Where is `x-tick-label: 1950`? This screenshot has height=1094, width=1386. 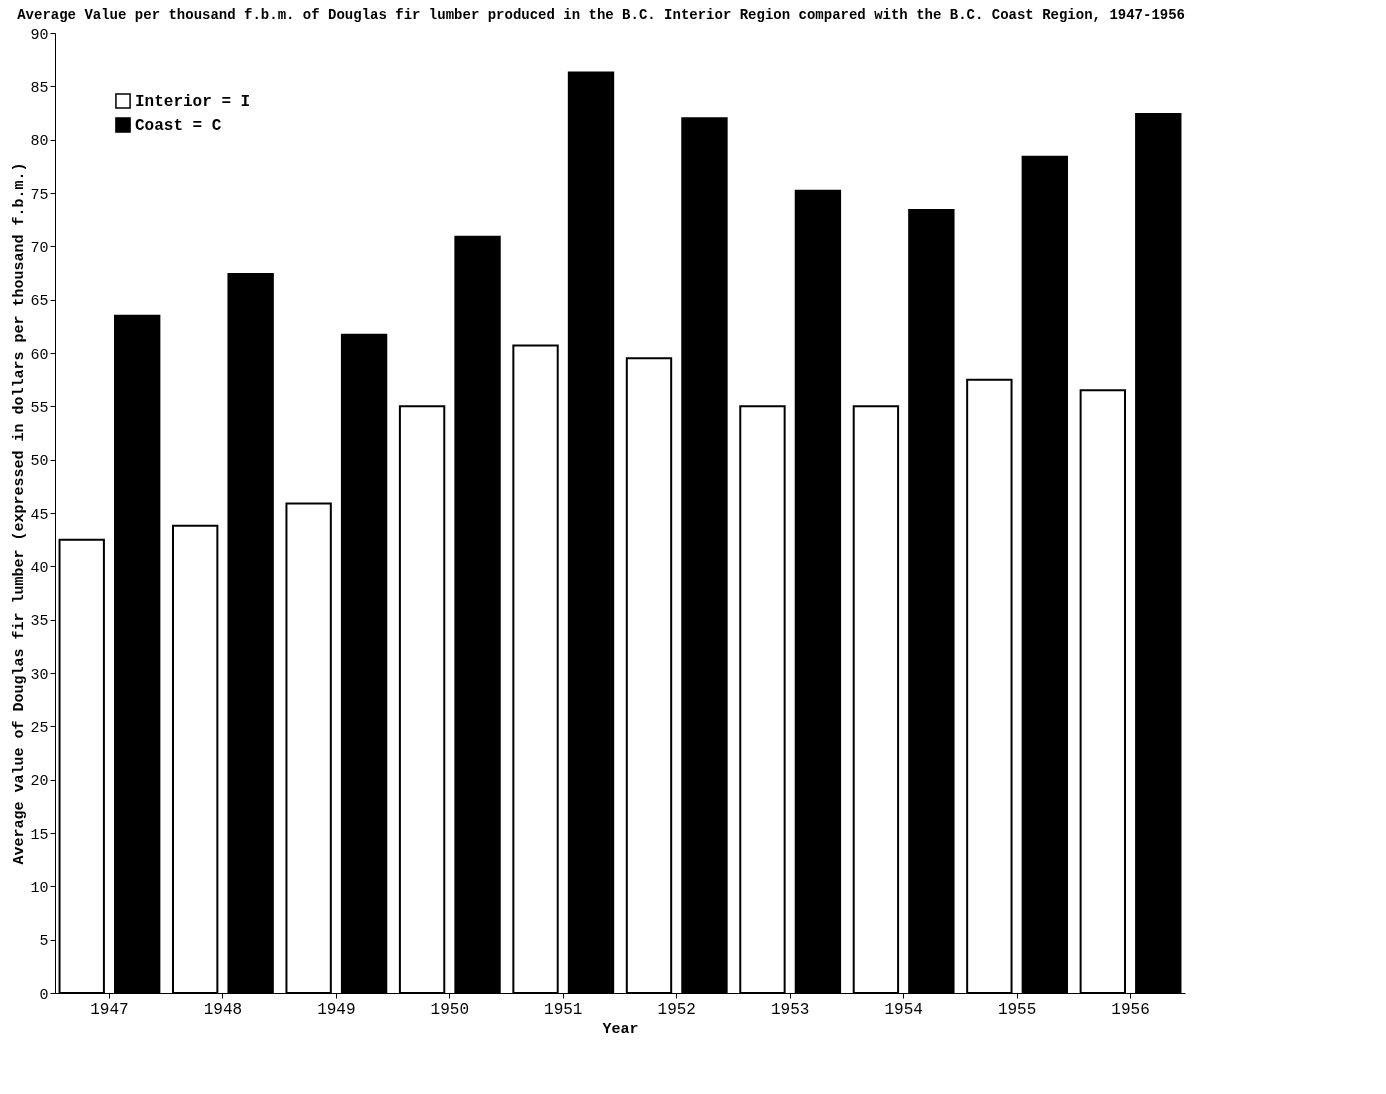 x-tick-label: 1950 is located at coordinates (450, 1009).